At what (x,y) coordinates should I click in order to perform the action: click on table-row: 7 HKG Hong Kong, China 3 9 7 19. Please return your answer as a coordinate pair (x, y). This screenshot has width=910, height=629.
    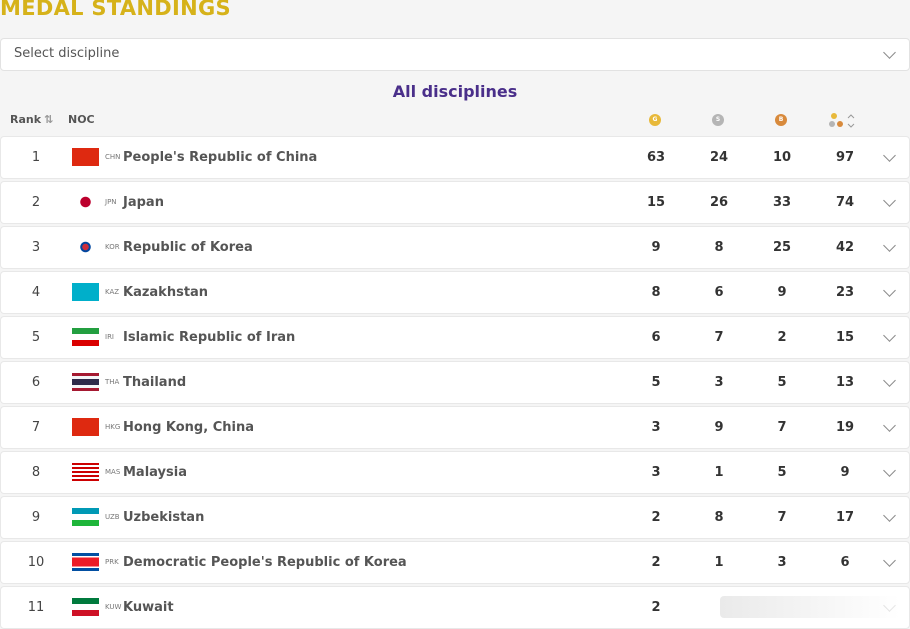
    Looking at the image, I should click on (455, 427).